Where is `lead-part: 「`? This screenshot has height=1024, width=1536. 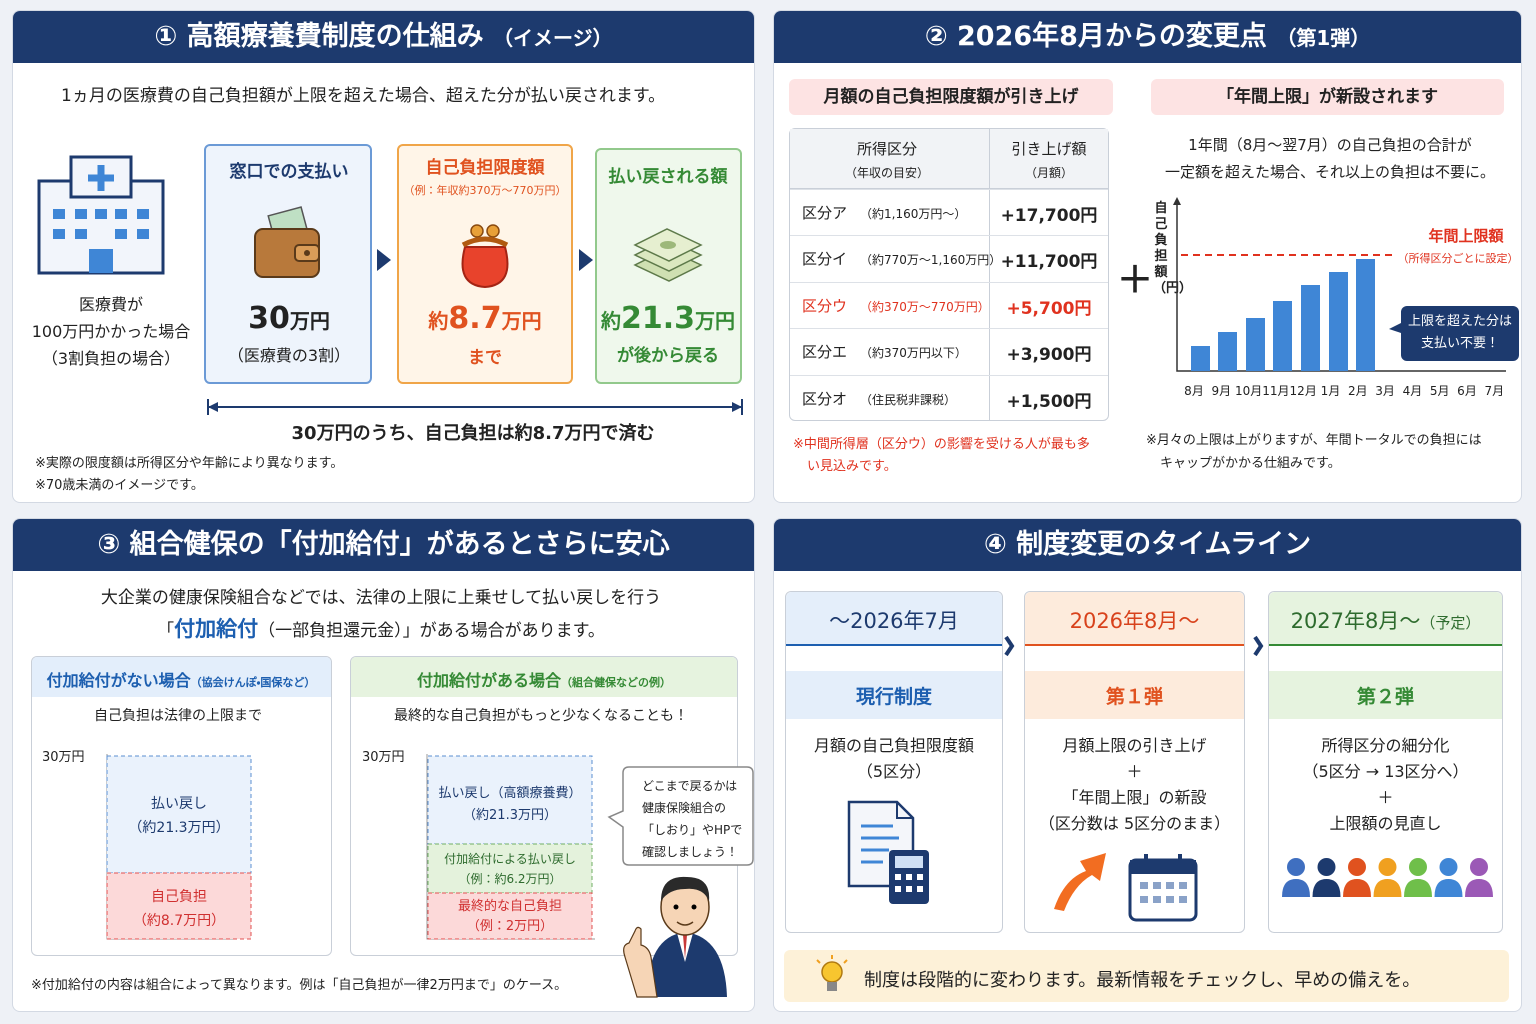 lead-part: 「 is located at coordinates (166, 631).